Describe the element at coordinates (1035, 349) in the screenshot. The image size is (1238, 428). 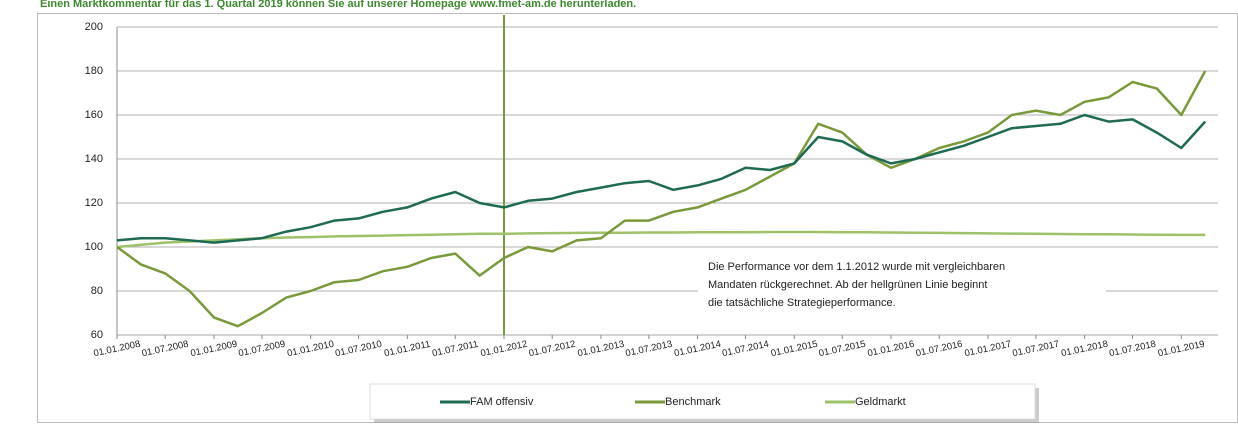
I see `x-tick-label: 01.07.2017` at that location.